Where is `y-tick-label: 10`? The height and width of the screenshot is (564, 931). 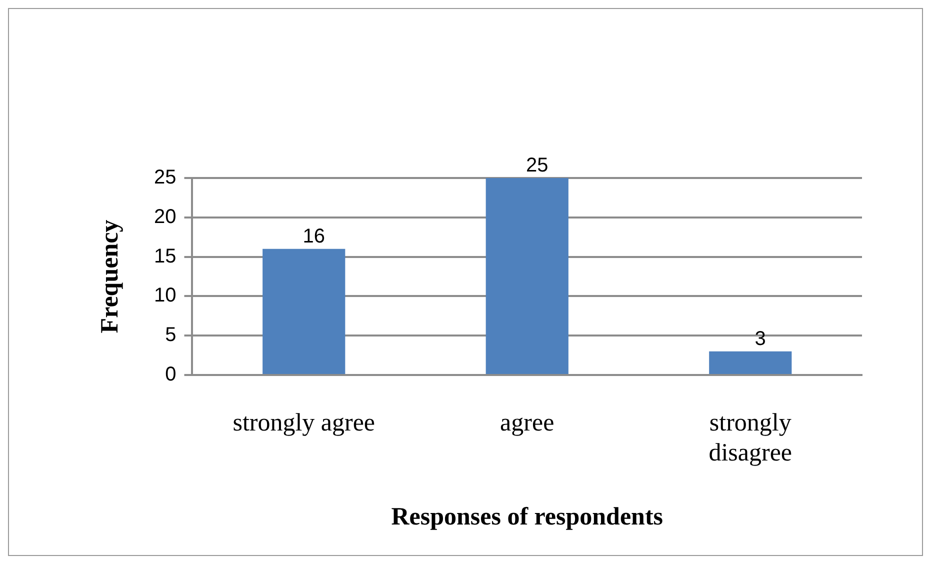
y-tick-label: 10 is located at coordinates (165, 295).